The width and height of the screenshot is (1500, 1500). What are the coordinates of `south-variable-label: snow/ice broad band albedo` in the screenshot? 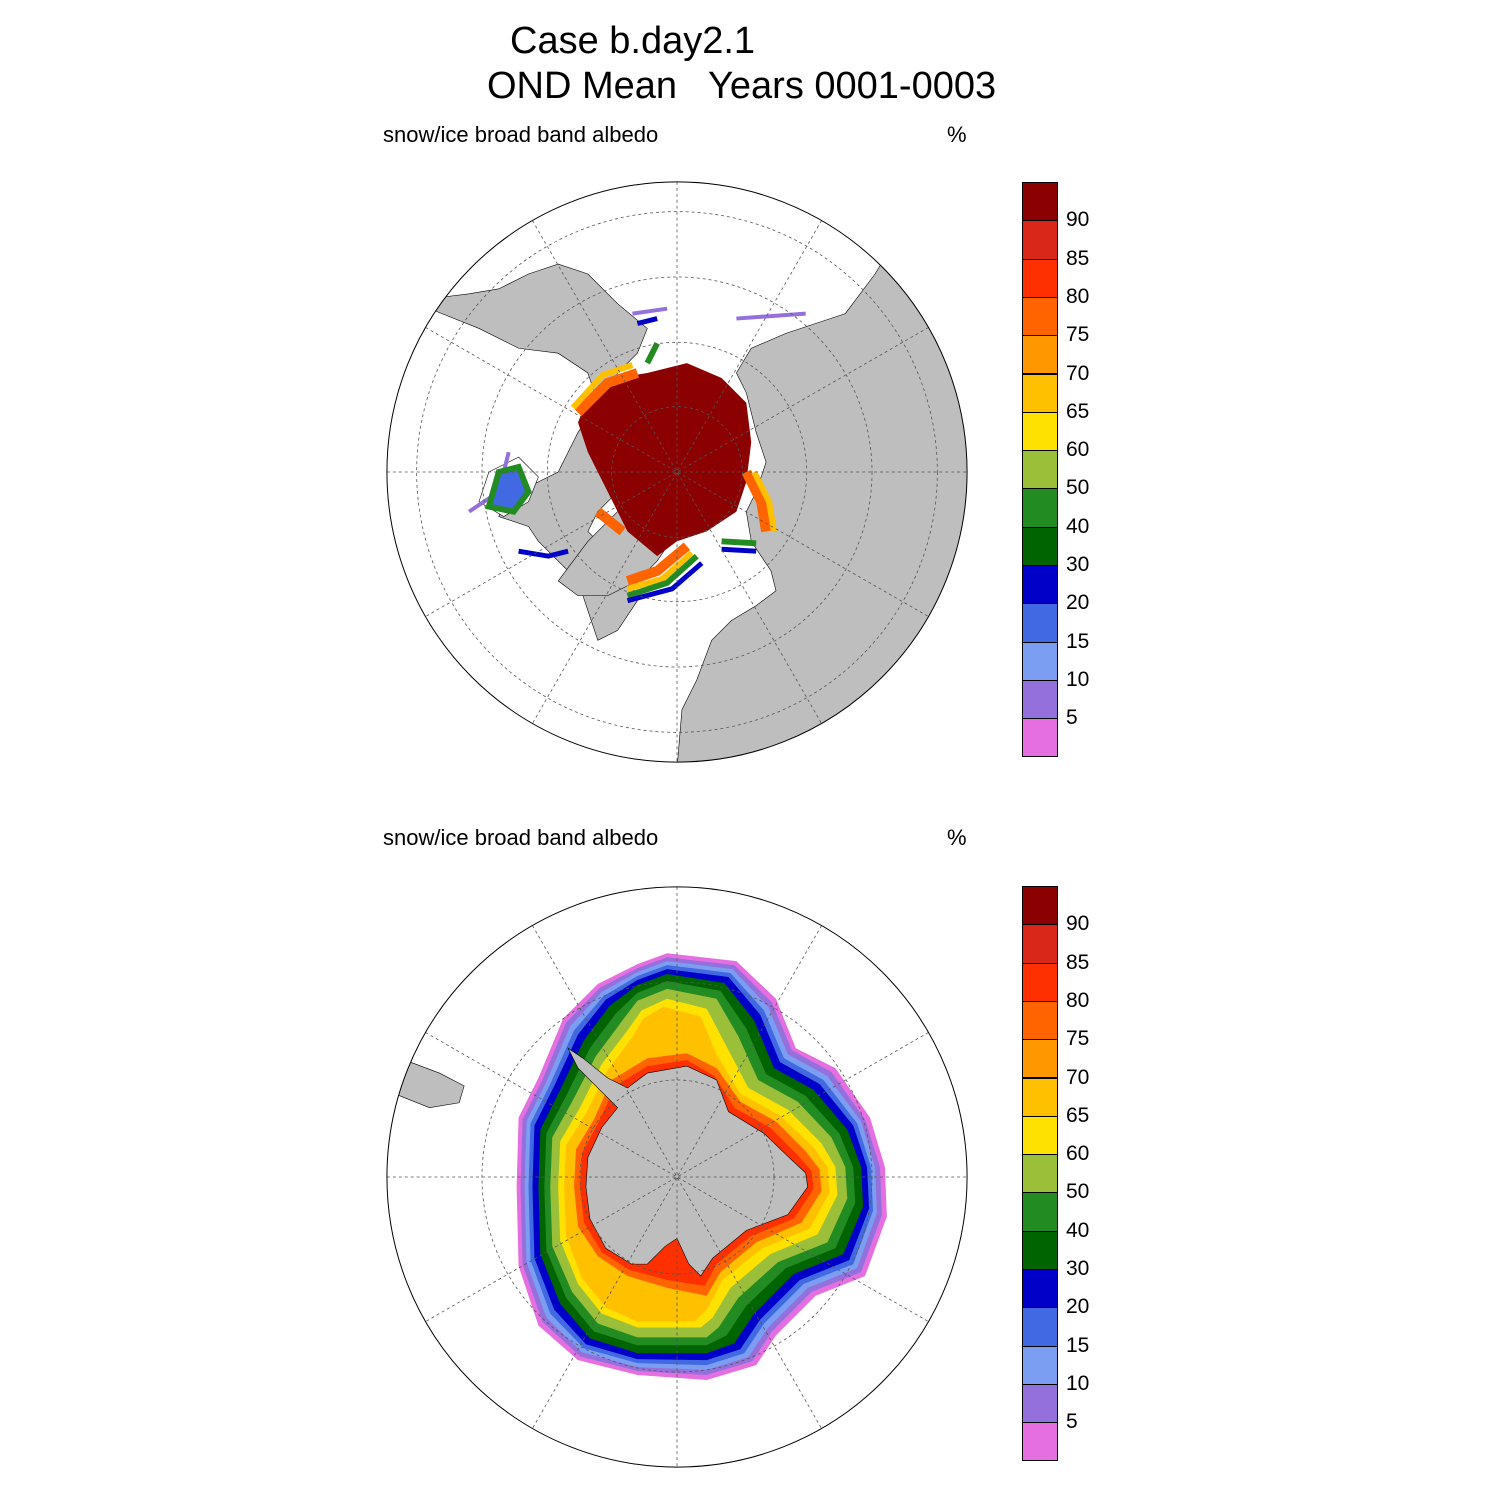 It's located at (521, 837).